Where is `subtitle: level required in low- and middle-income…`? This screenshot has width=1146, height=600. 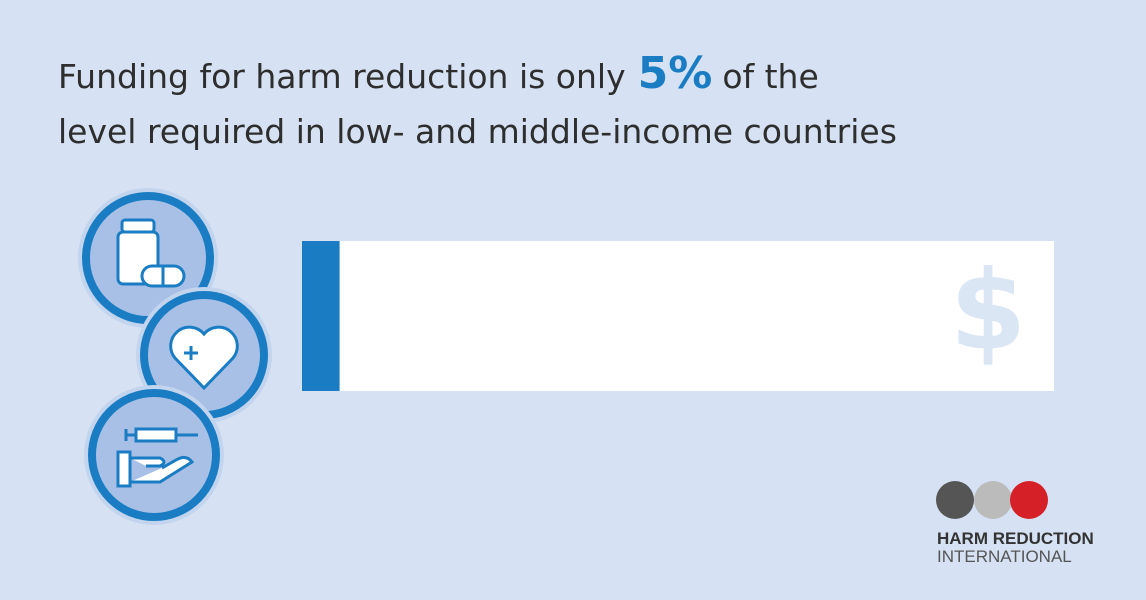
subtitle: level required in low- and middle-income… is located at coordinates (477, 131).